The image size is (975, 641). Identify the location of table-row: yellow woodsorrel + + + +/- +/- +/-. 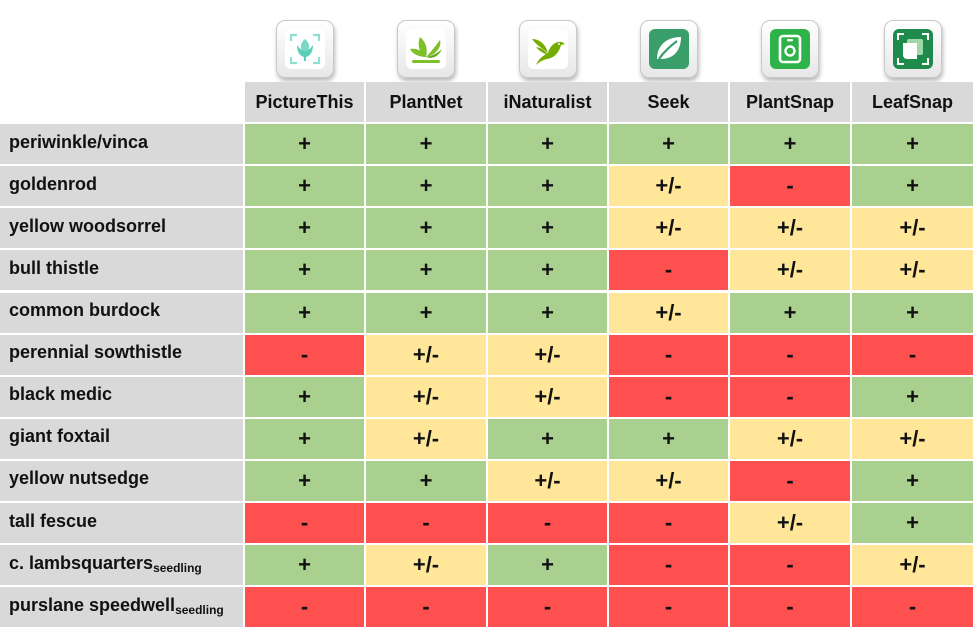
(487, 228).